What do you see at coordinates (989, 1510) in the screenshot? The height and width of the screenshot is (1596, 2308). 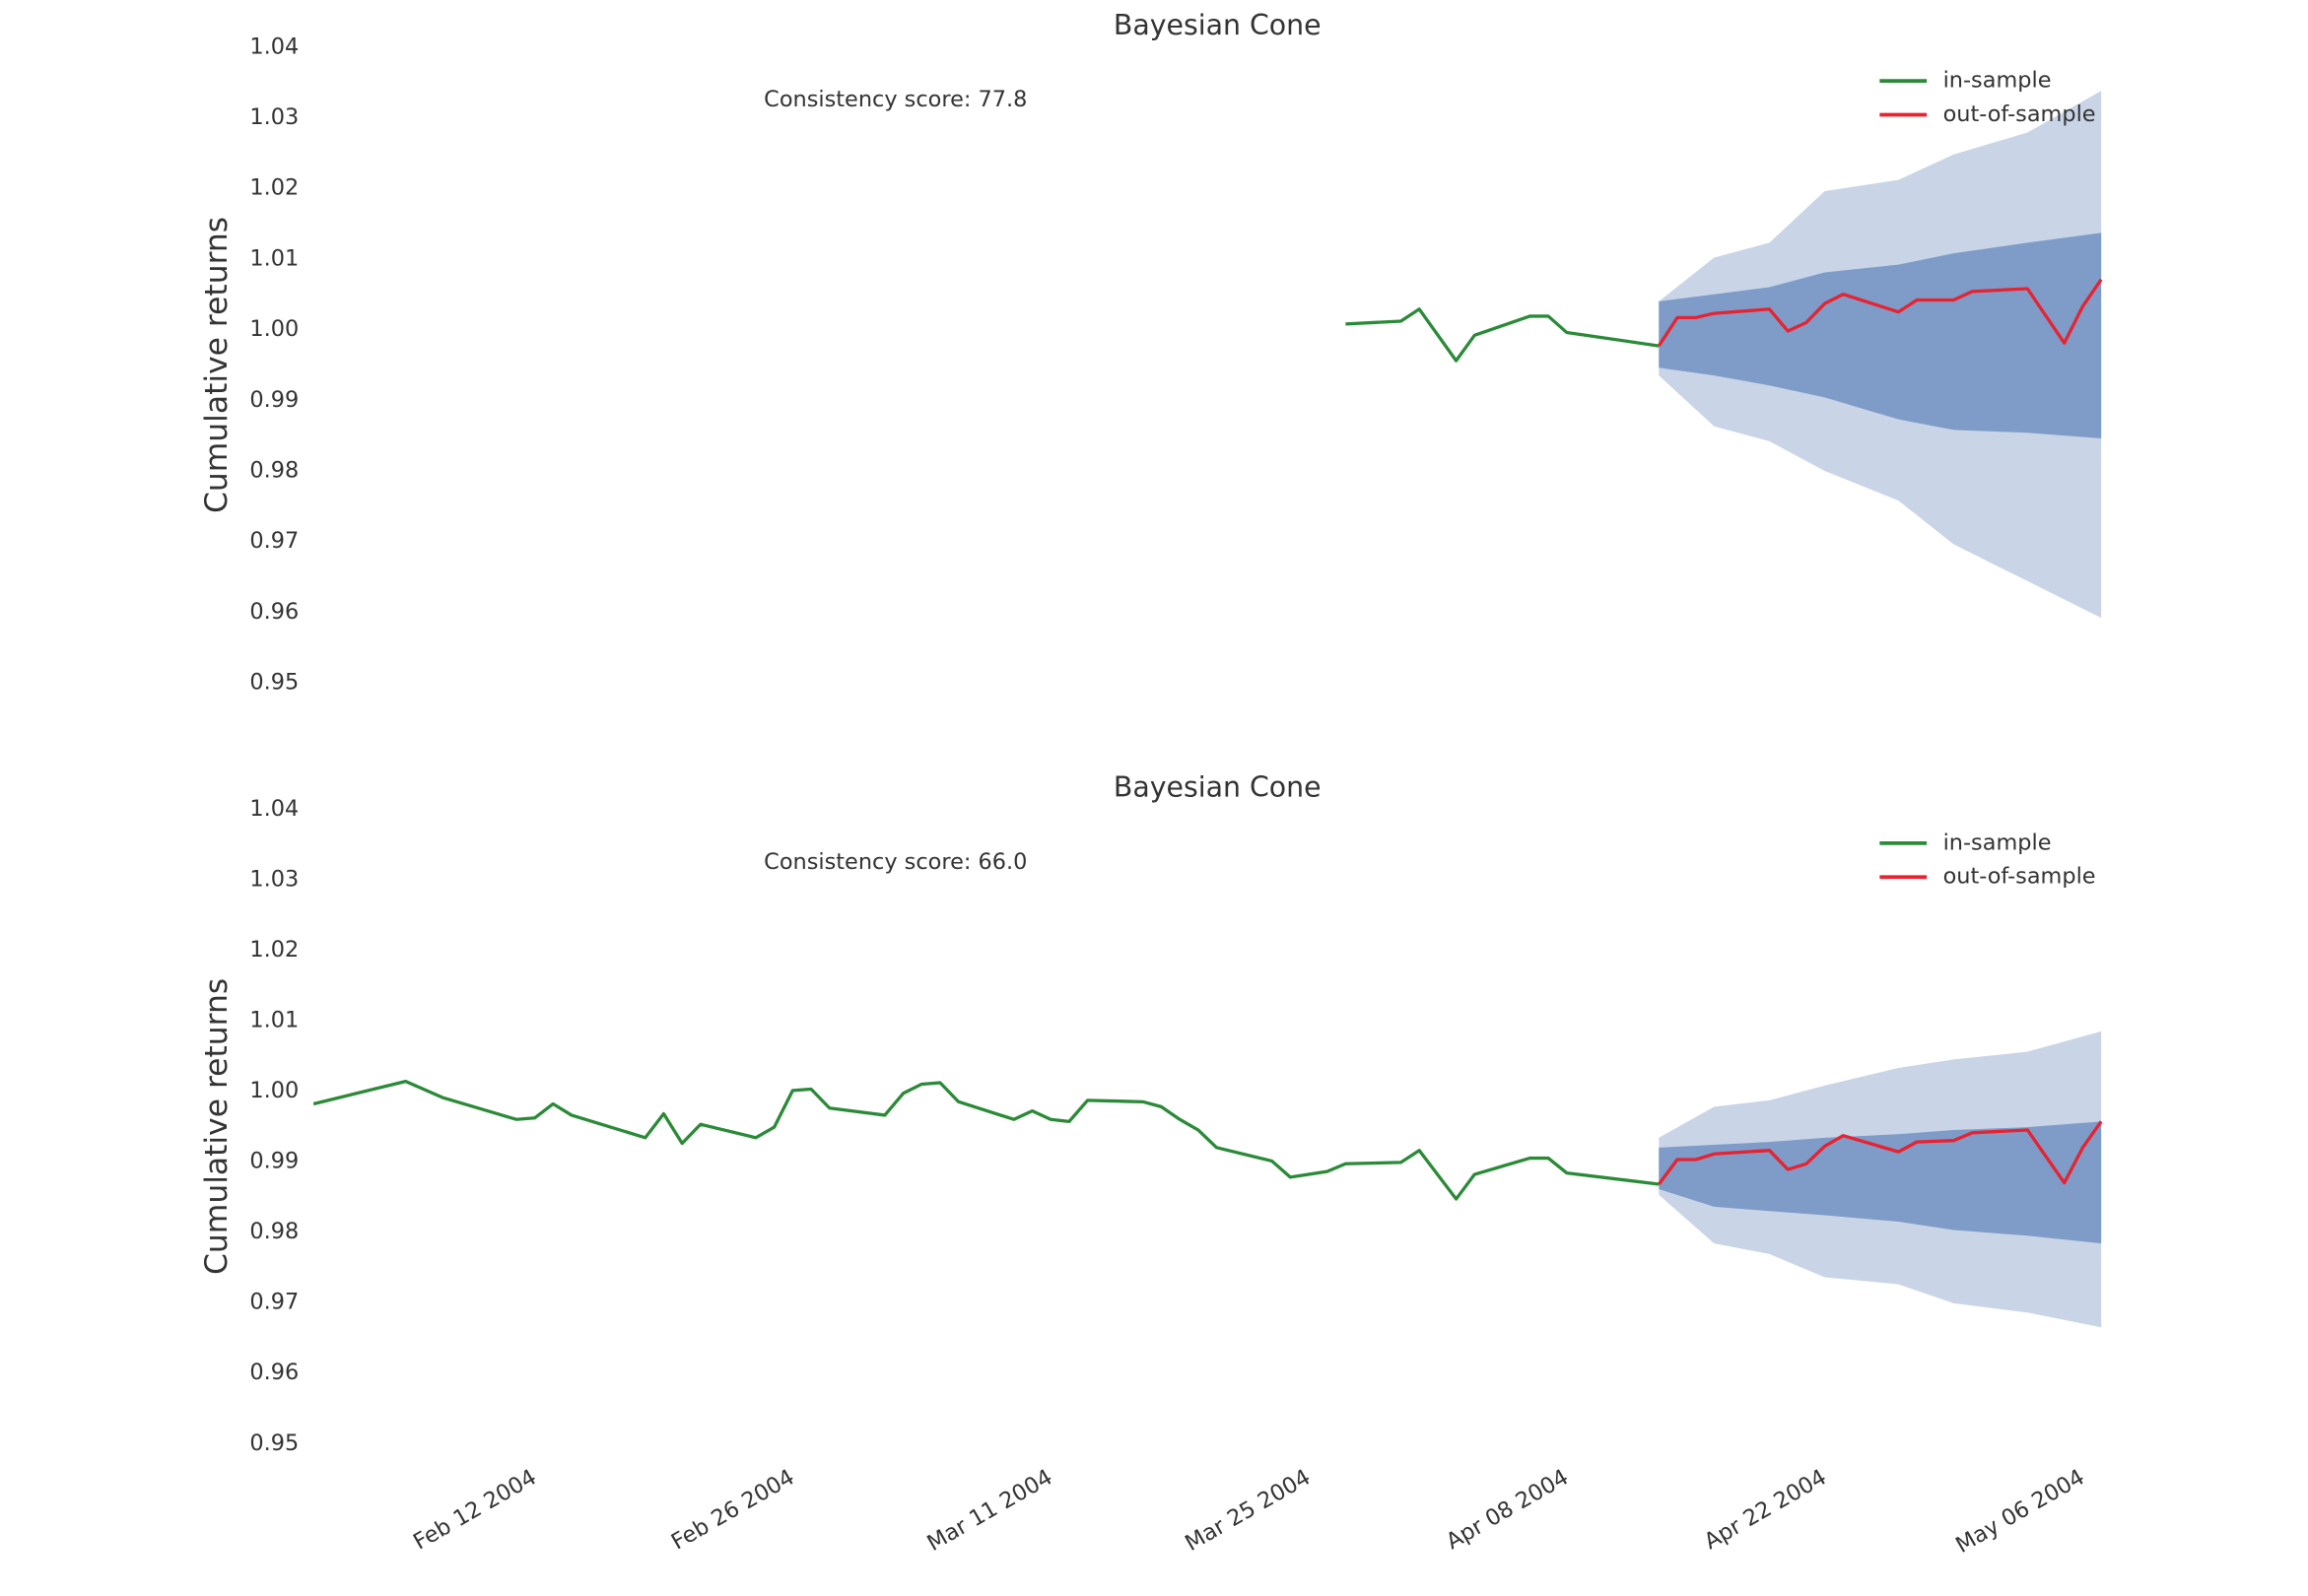 I see `x-tick-label: Mar 11 2004` at bounding box center [989, 1510].